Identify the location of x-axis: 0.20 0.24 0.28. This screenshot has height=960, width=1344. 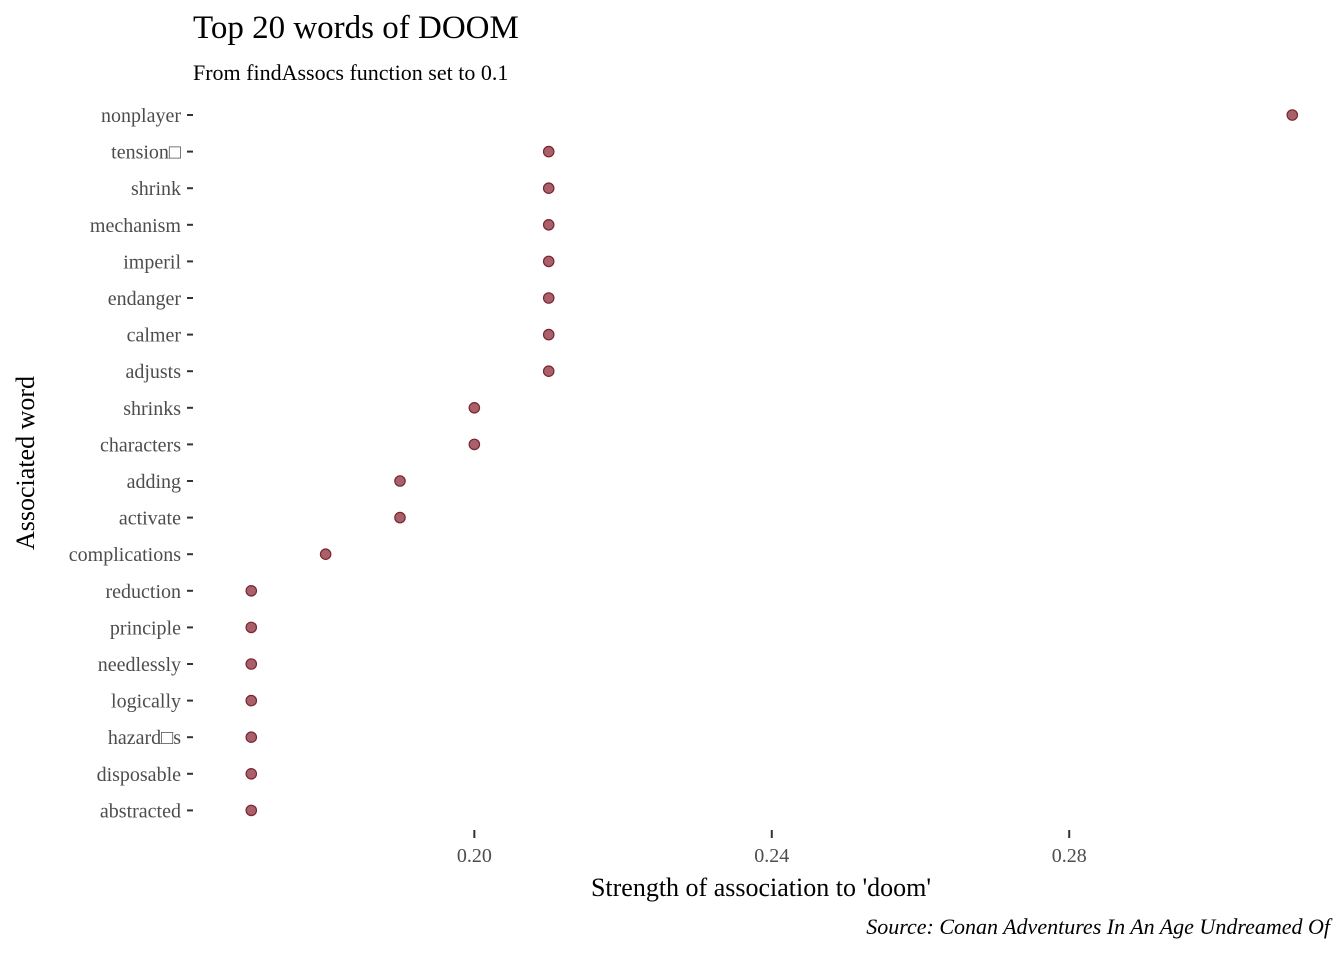
(772, 848).